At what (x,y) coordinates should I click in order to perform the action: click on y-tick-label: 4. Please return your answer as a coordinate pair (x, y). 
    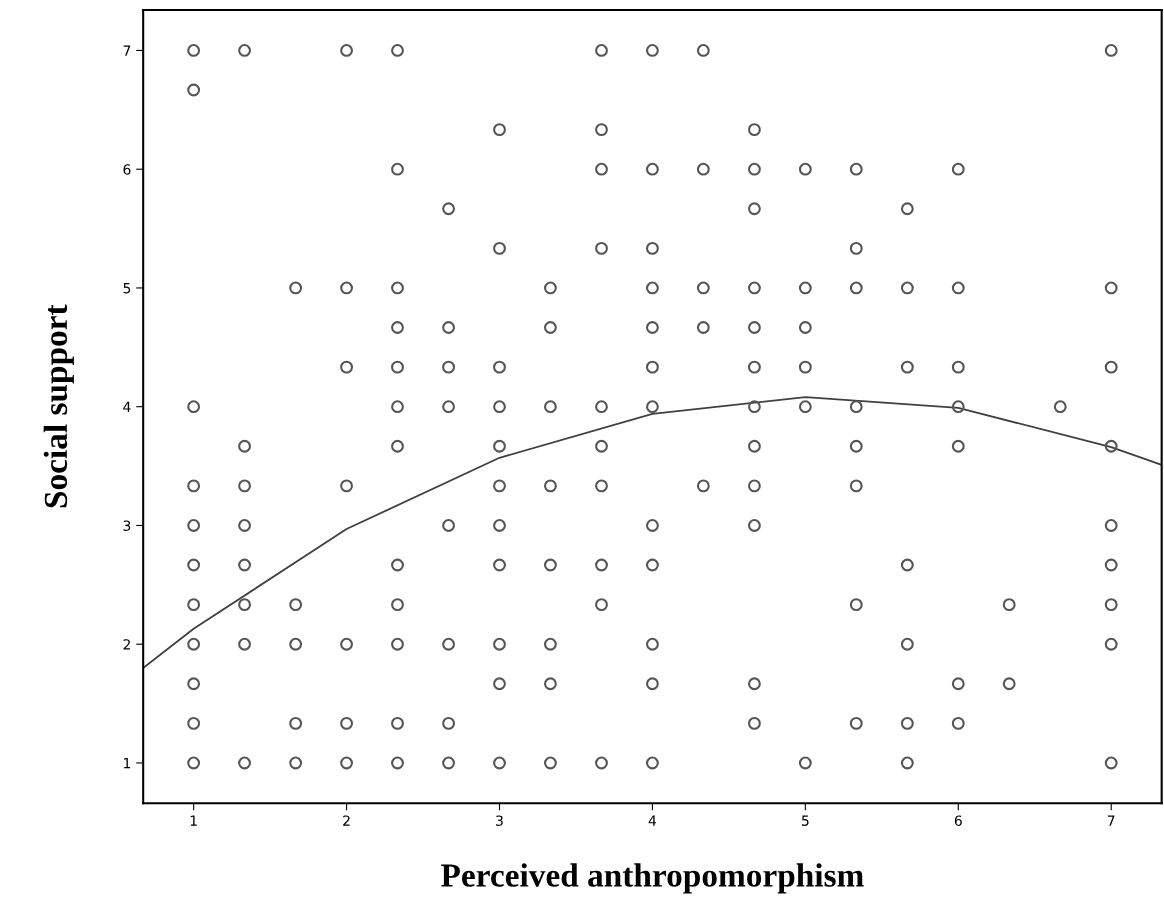
    Looking at the image, I should click on (127, 406).